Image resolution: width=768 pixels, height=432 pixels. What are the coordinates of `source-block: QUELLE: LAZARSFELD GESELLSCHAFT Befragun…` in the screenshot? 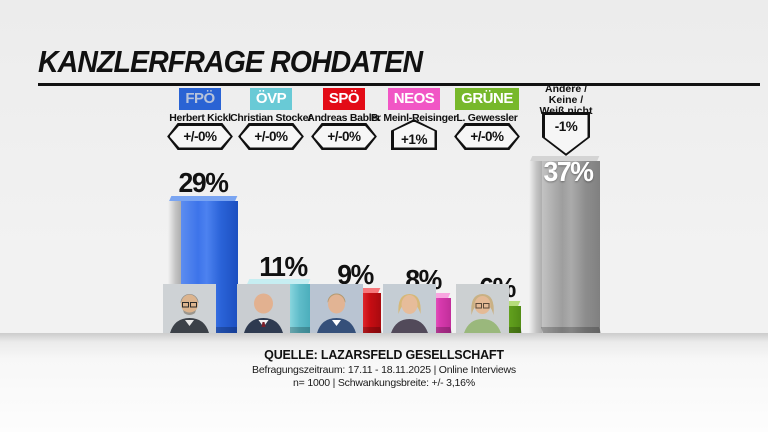 It's located at (384, 369).